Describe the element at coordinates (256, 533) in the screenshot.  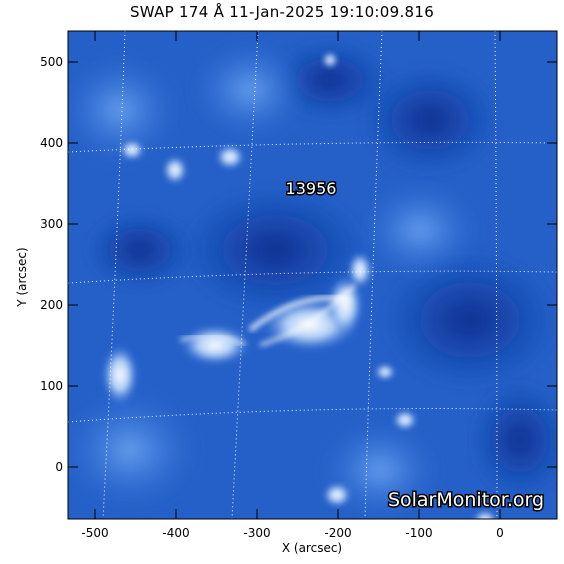
I see `x-tick-label: -300` at that location.